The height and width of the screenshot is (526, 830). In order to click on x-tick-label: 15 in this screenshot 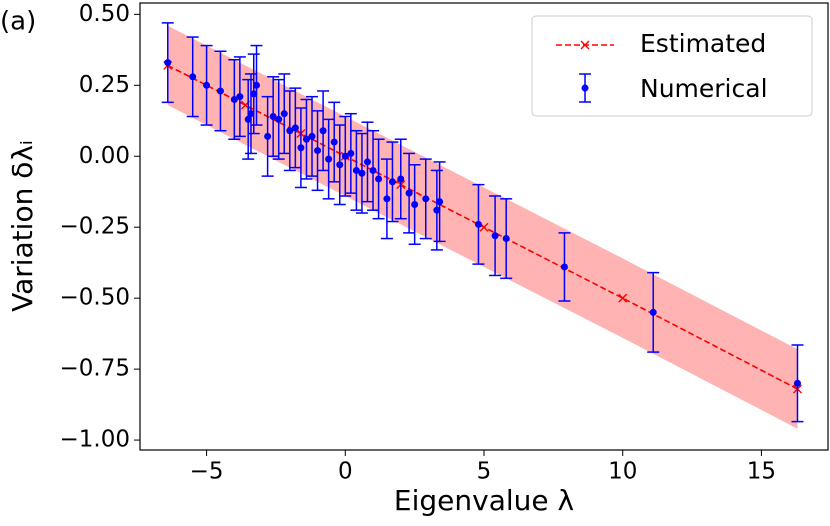, I will do `click(761, 472)`.